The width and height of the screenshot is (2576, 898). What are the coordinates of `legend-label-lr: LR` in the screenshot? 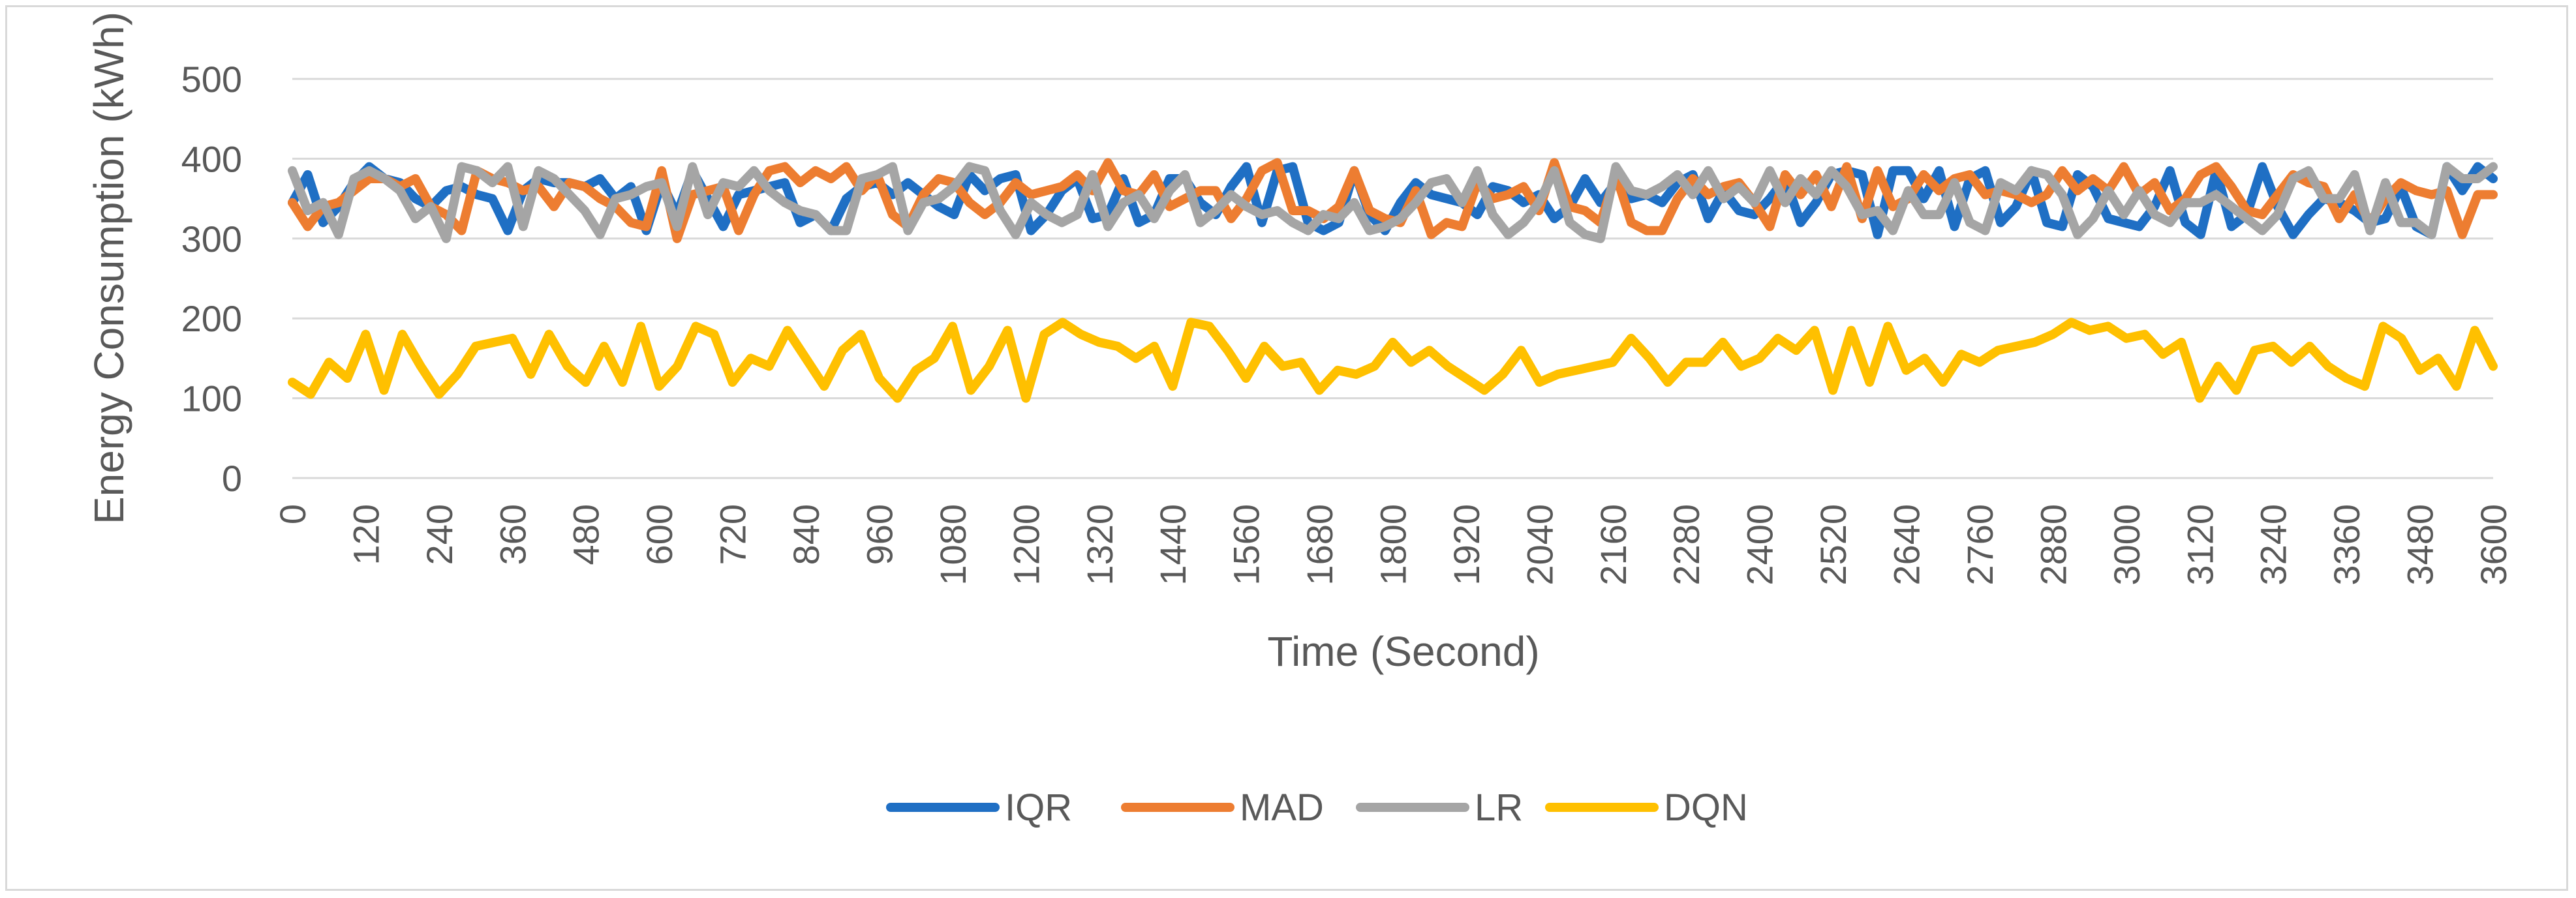 It's located at (1499, 808).